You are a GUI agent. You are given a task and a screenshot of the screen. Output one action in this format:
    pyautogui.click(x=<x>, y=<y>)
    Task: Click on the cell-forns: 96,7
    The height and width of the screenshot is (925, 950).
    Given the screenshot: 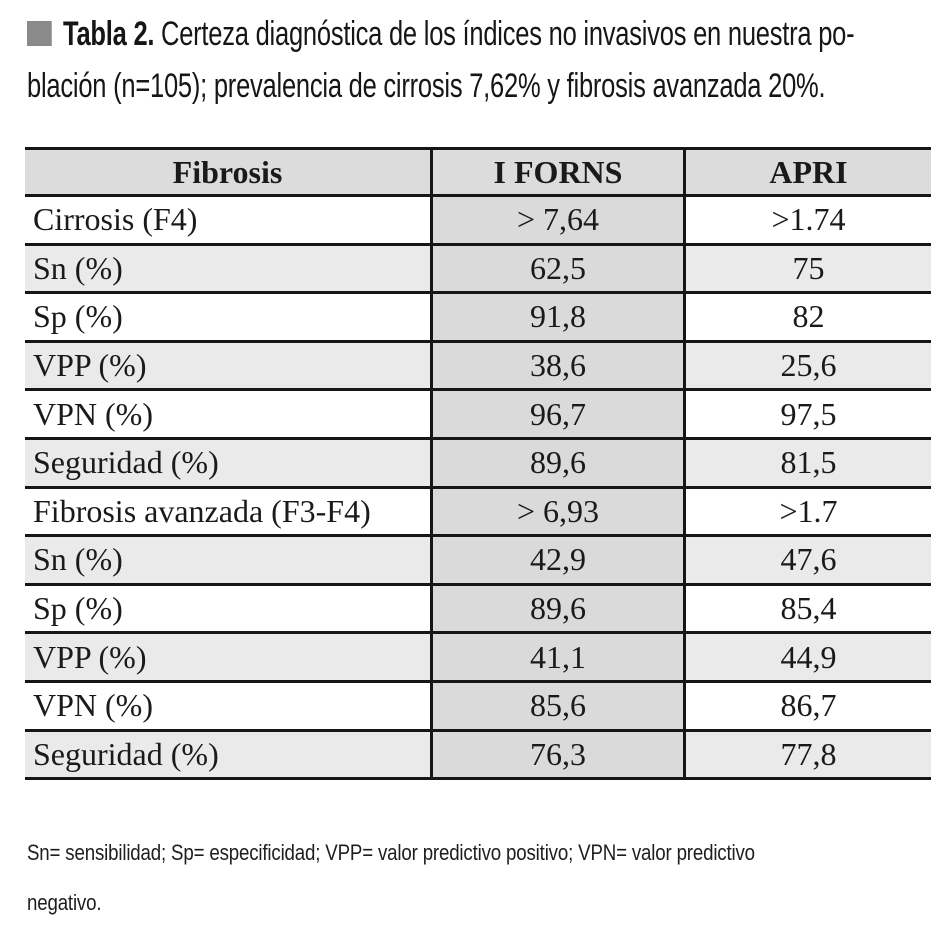 What is the action you would take?
    pyautogui.click(x=558, y=414)
    